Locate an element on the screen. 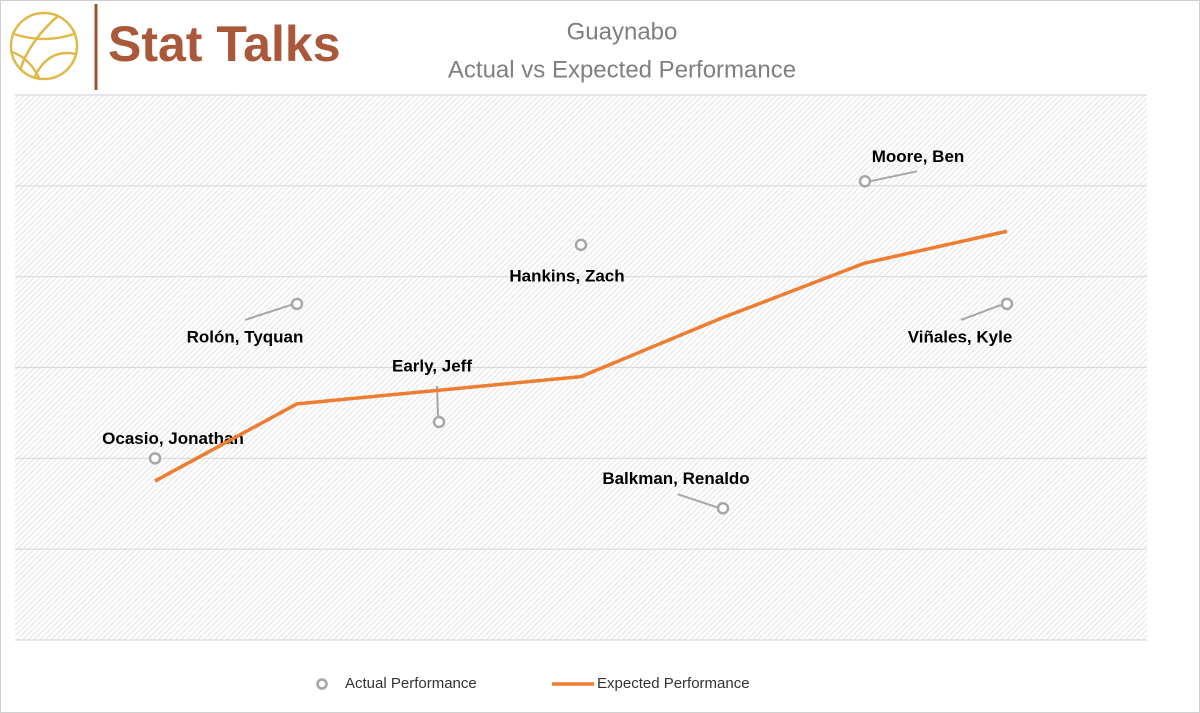  legend-label: Expected Performance is located at coordinates (673, 683).